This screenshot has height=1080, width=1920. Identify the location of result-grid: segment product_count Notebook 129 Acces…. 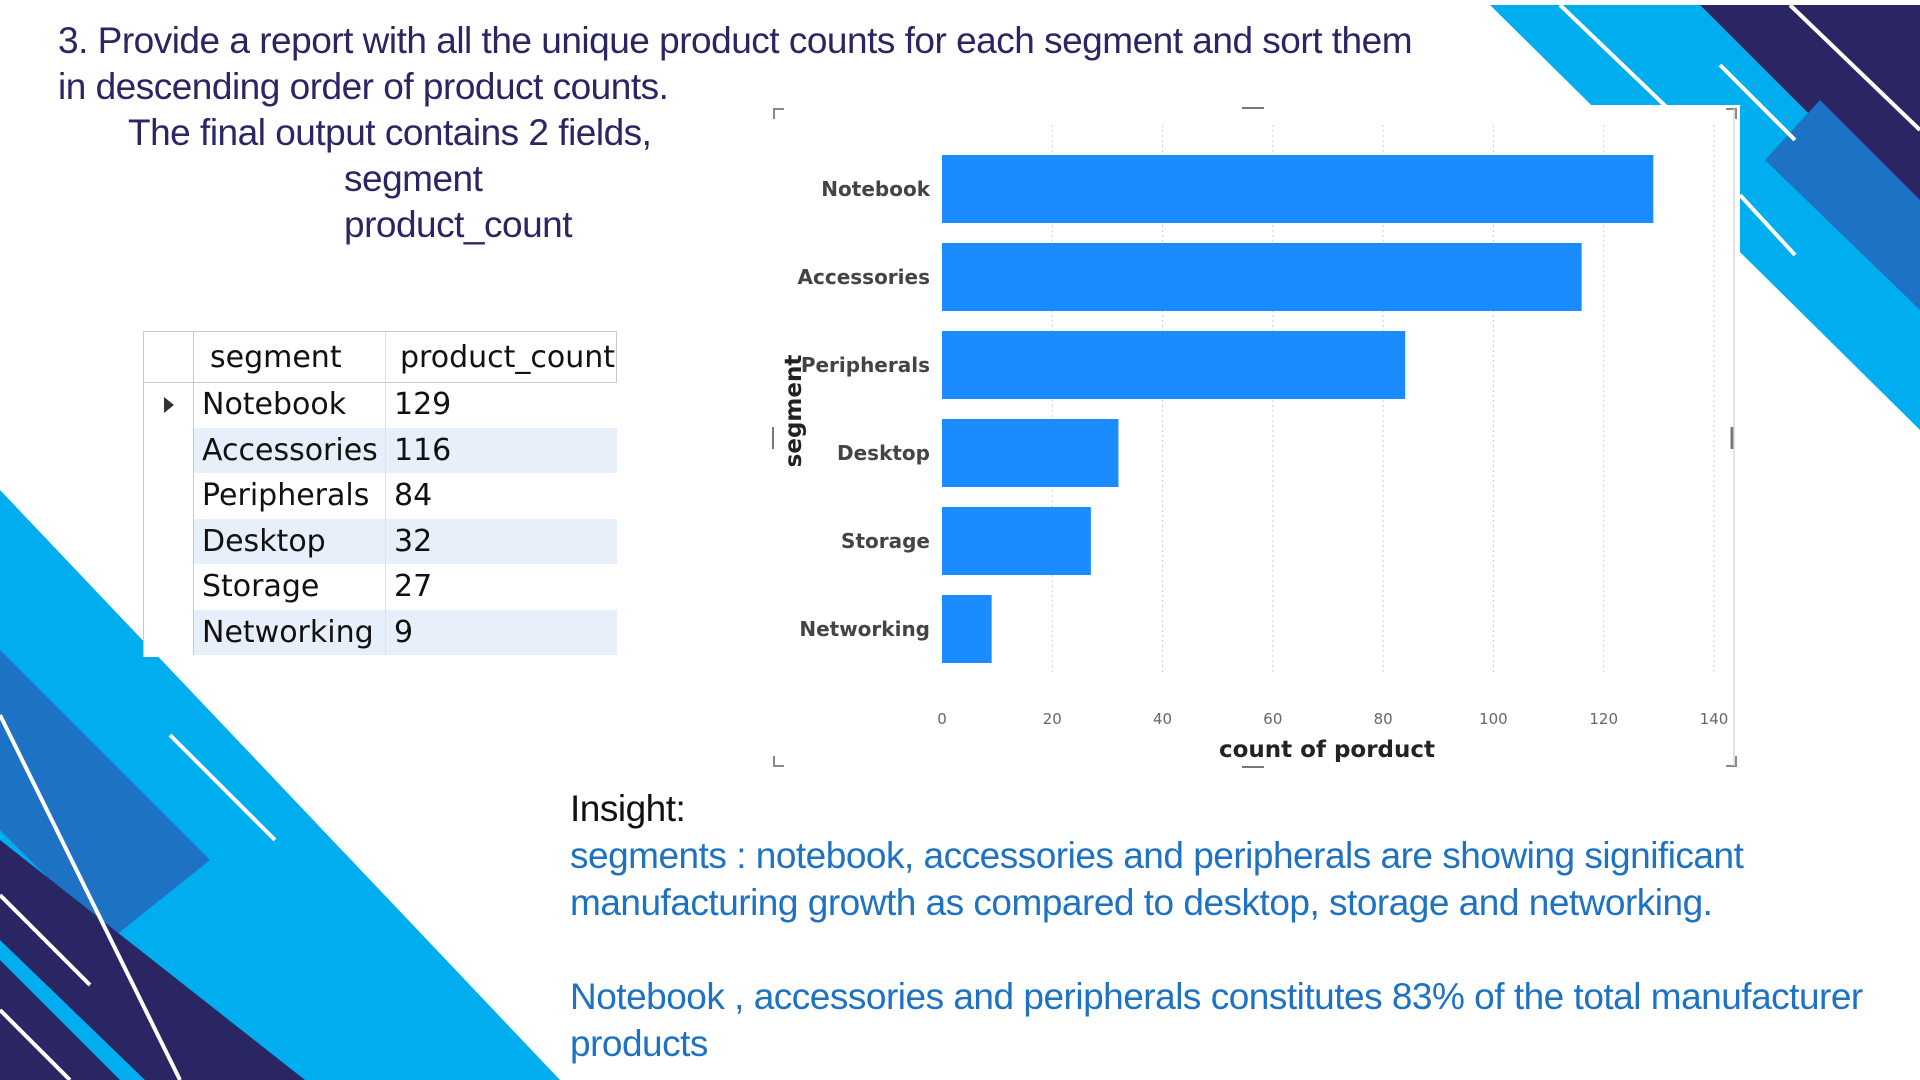
(380, 494).